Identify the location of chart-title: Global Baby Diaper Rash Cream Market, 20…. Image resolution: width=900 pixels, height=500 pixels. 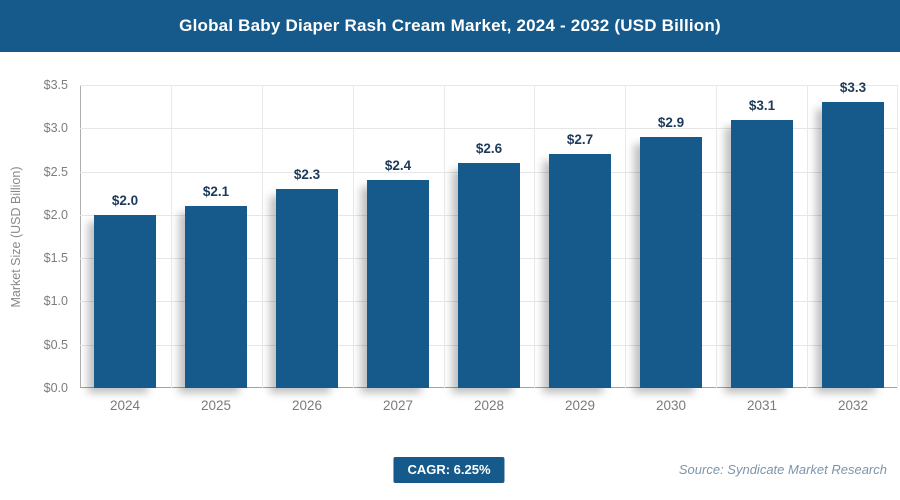
(450, 25).